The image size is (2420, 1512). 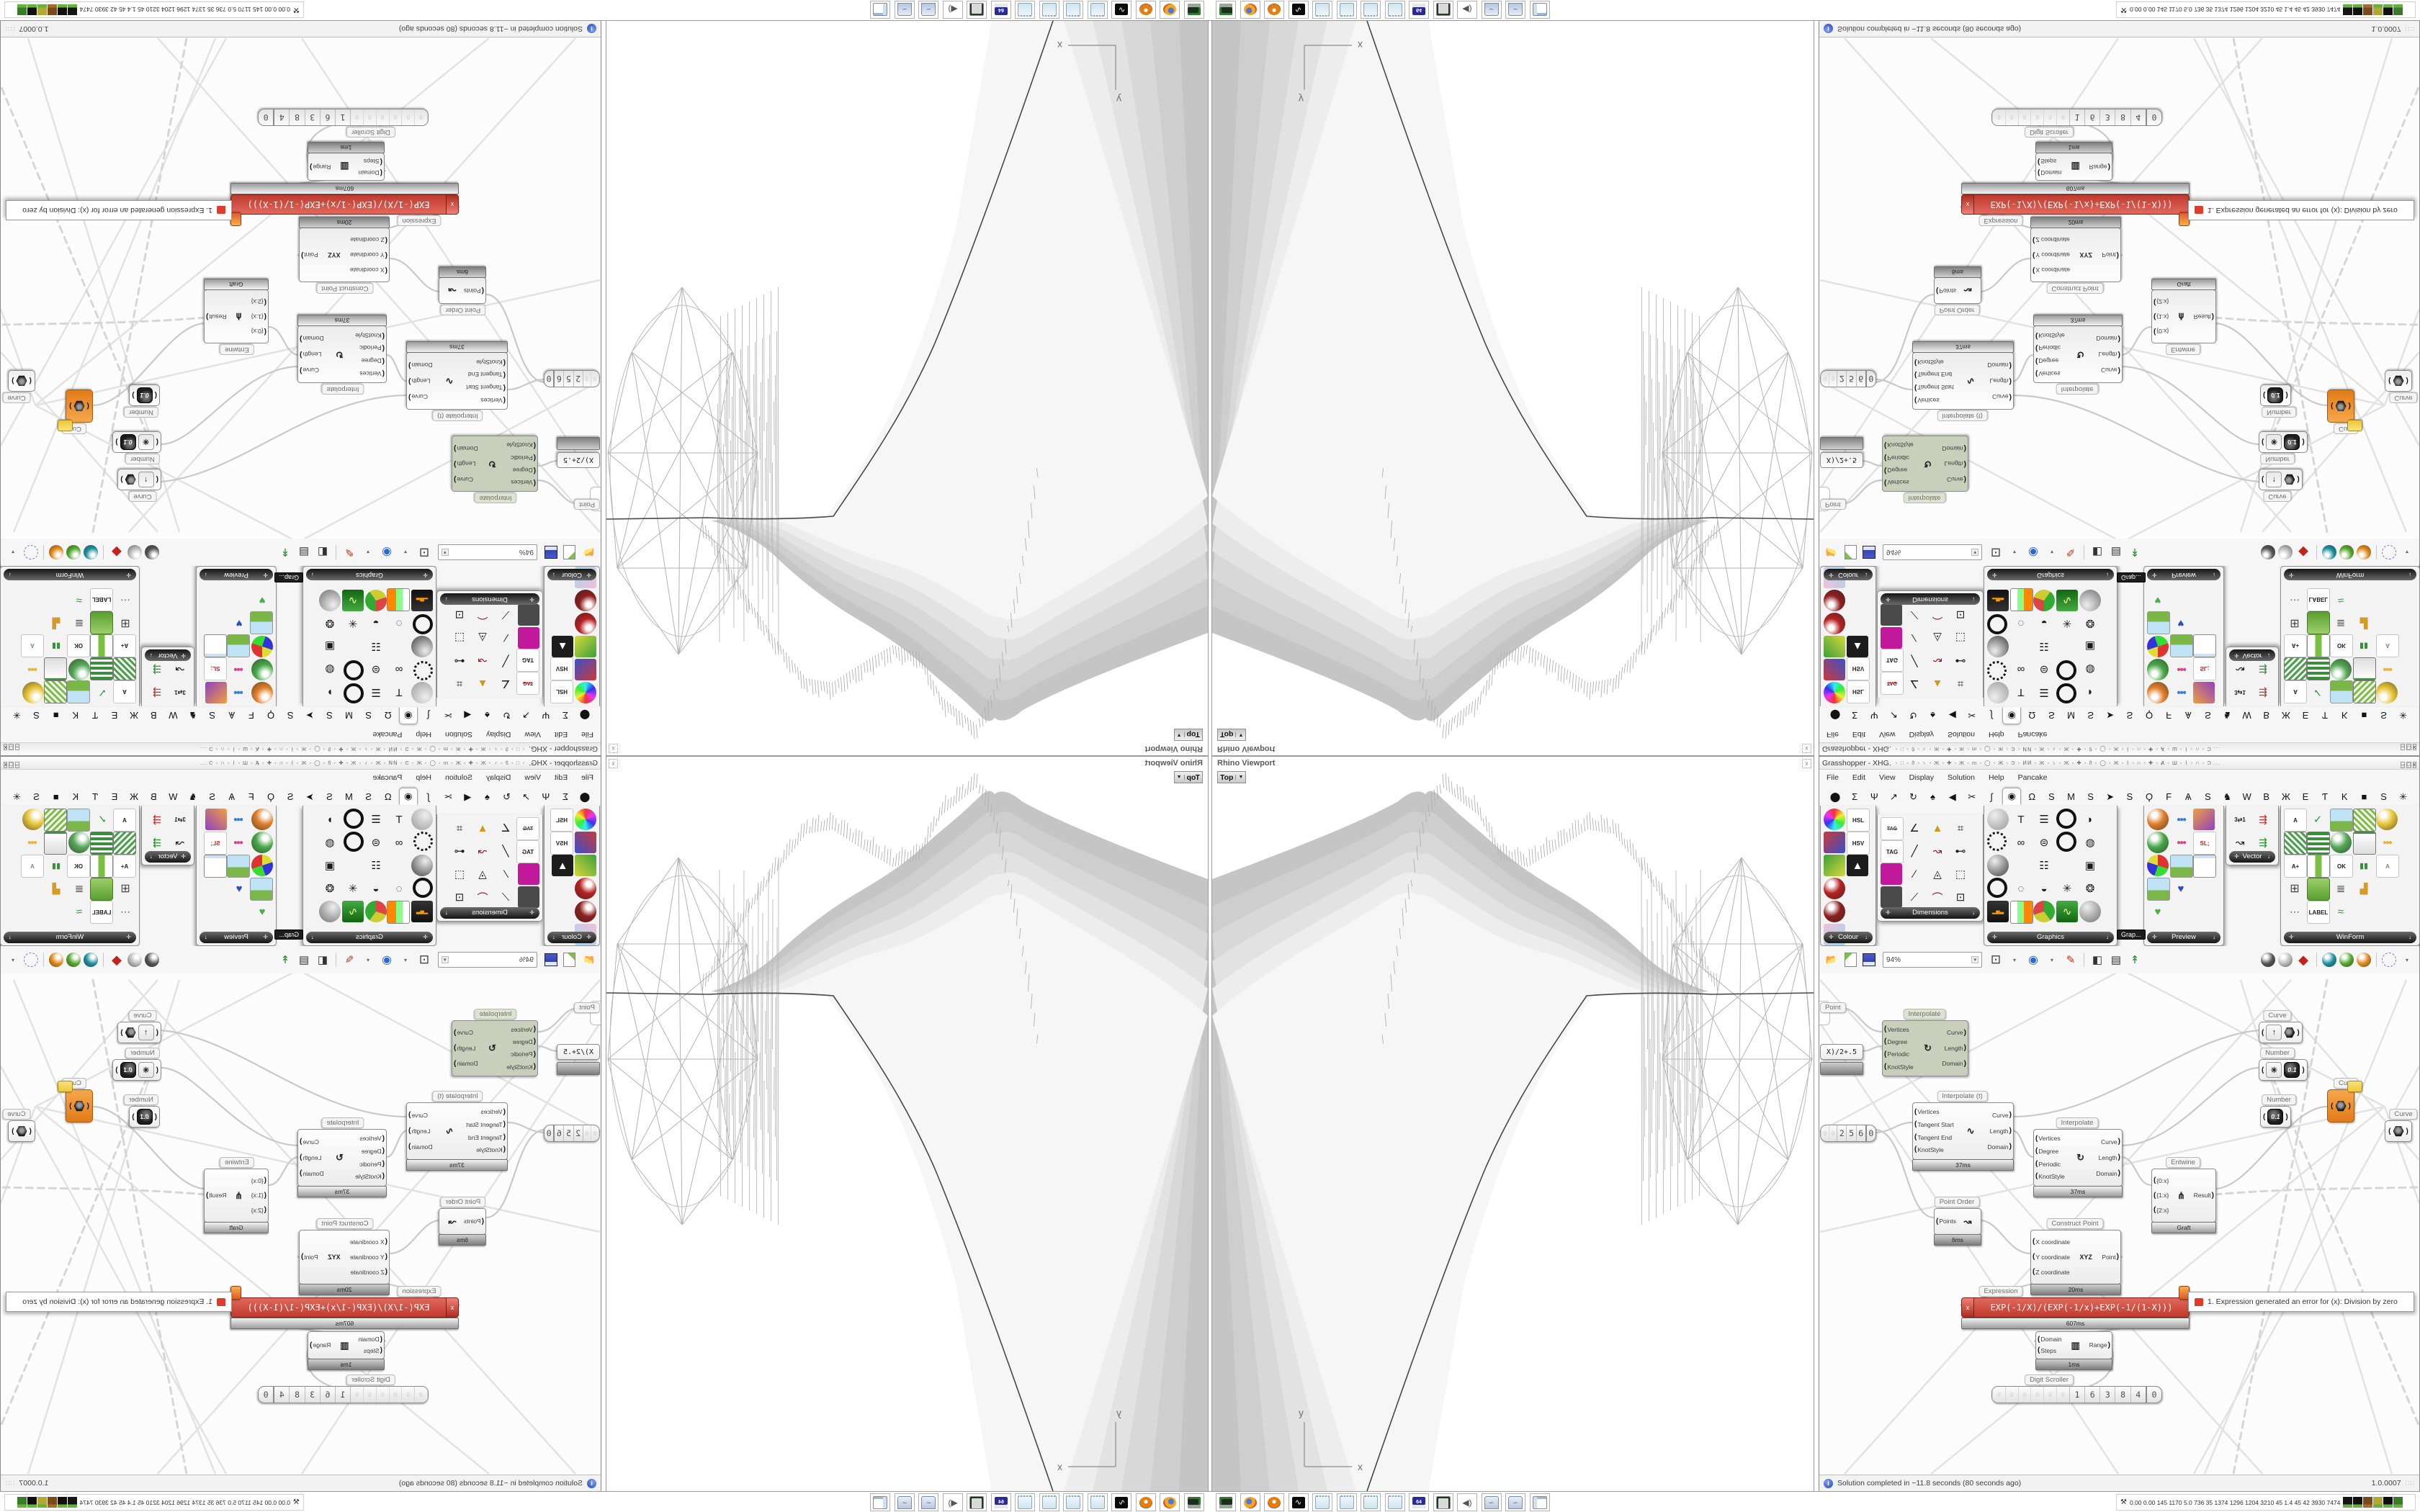 What do you see at coordinates (2414, 764) in the screenshot?
I see `close-button: x` at bounding box center [2414, 764].